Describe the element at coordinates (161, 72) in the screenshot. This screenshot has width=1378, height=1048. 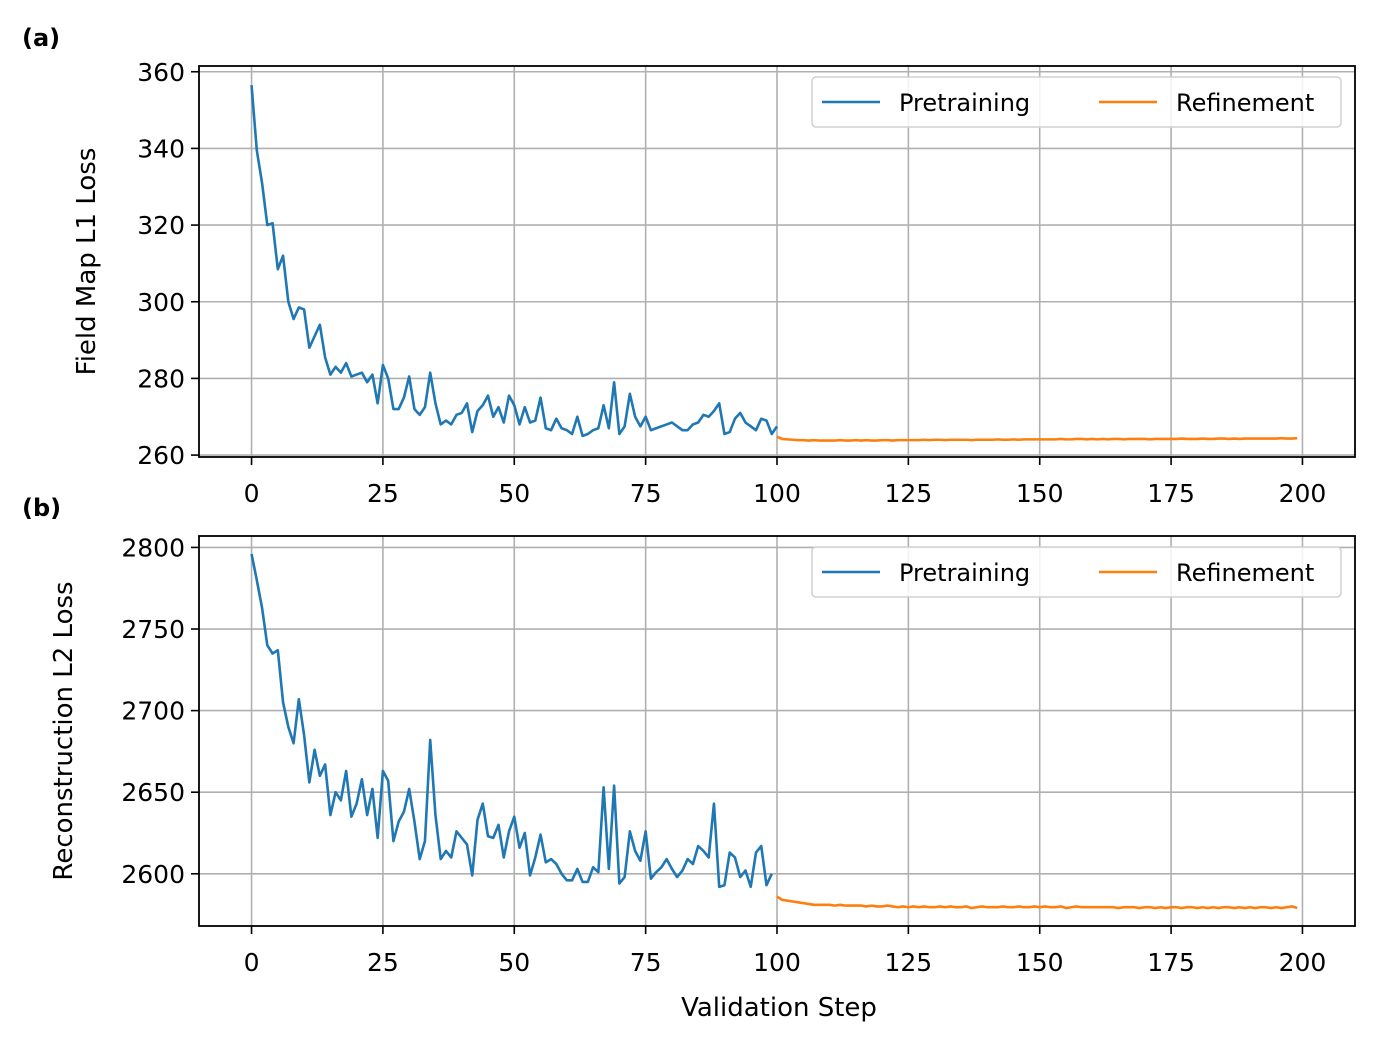
I see `y-tick-label: 360` at that location.